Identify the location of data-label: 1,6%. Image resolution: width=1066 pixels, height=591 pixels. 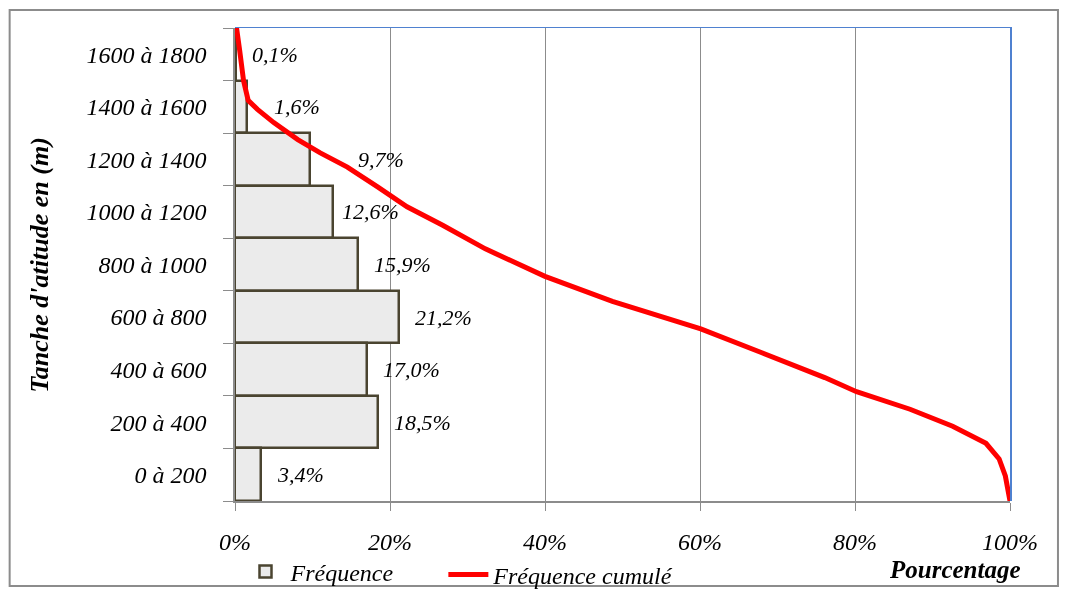
(297, 106).